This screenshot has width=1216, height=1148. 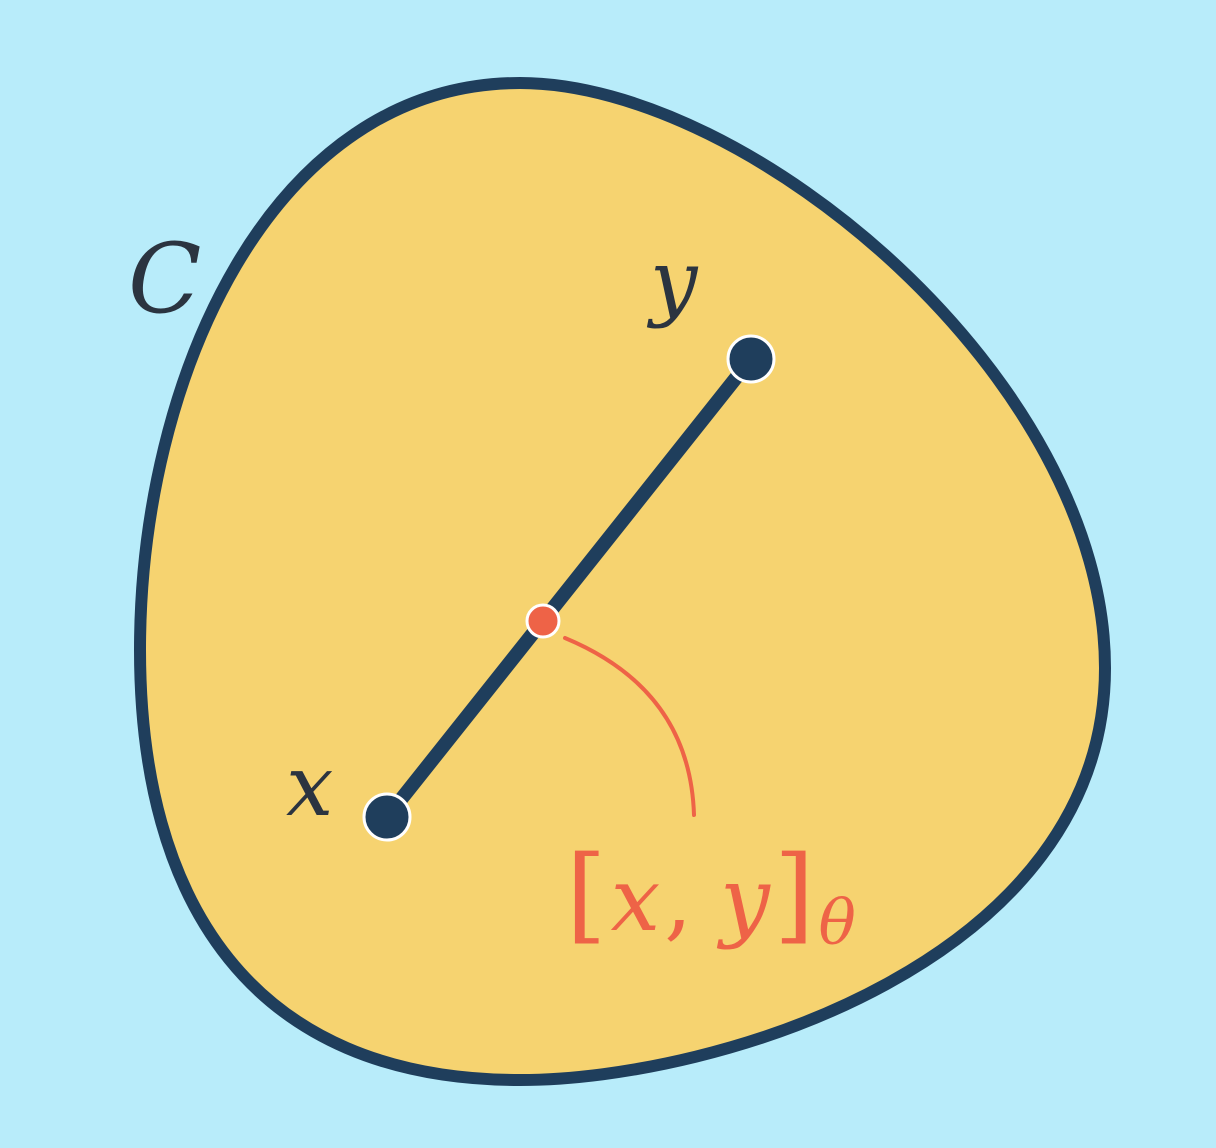 What do you see at coordinates (629, 726) in the screenshot?
I see `pointer-curve` at bounding box center [629, 726].